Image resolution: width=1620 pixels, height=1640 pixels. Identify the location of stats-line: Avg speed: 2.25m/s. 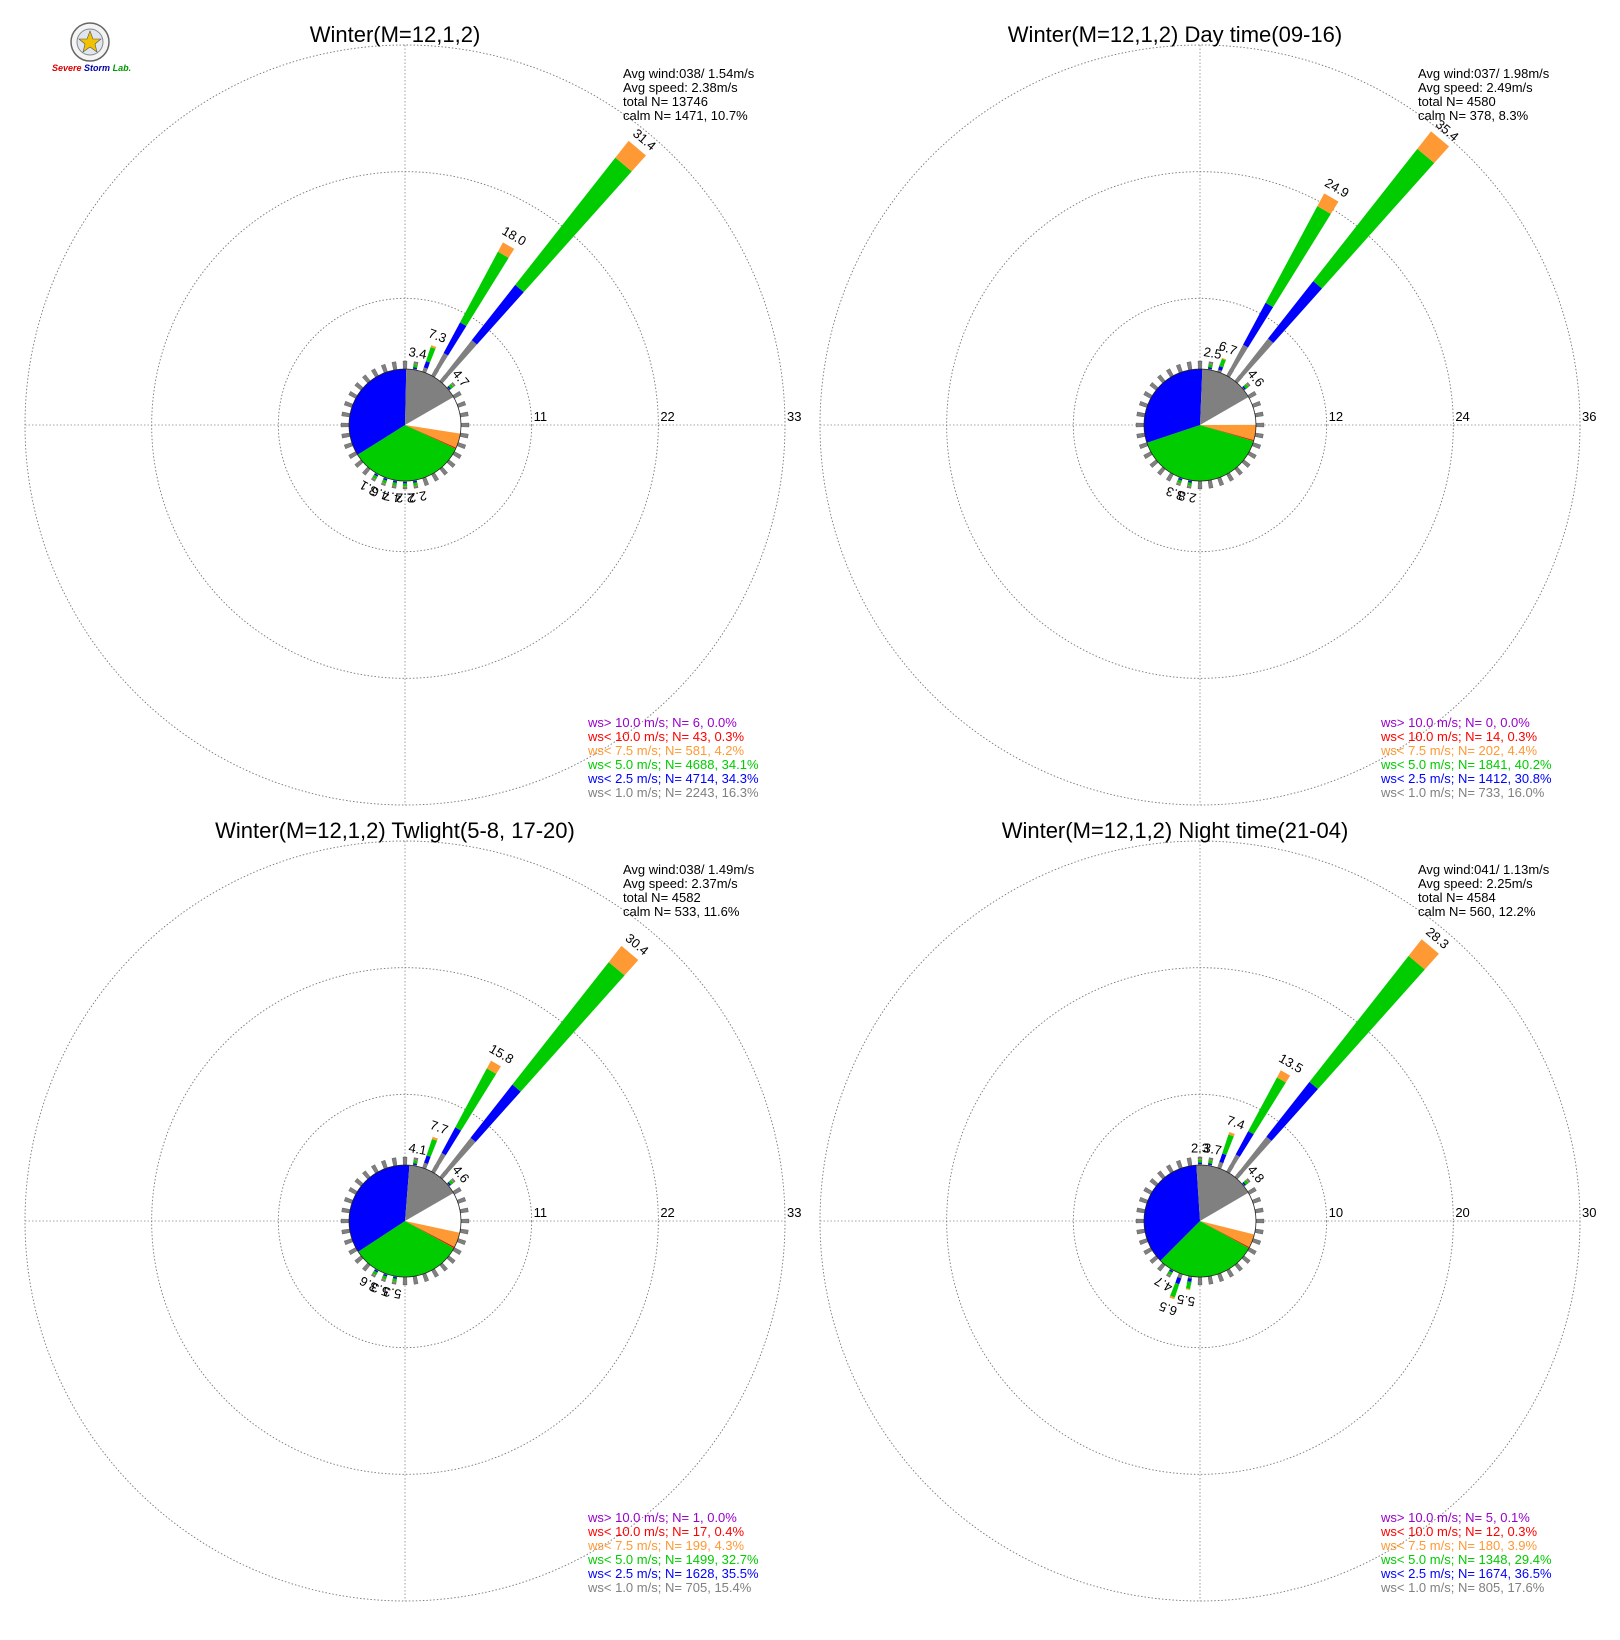
(1475, 883).